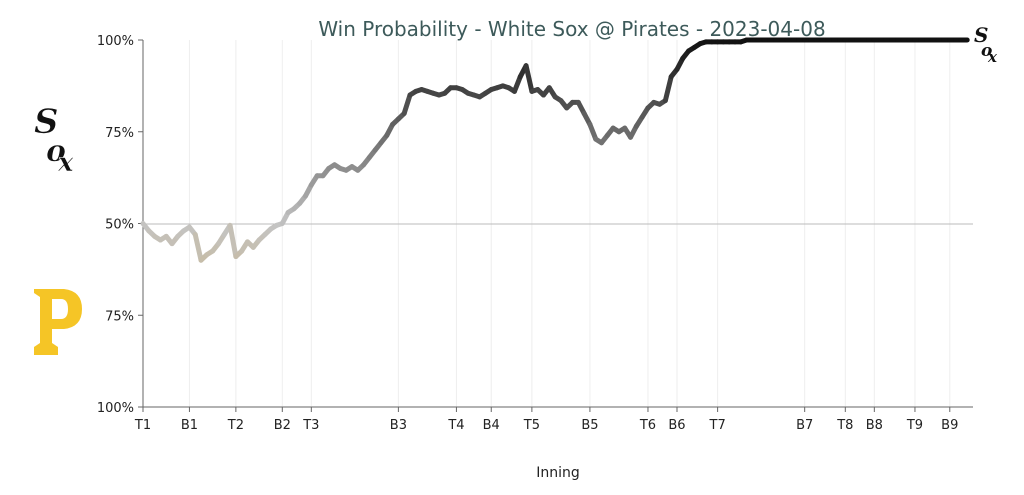 The width and height of the screenshot is (1024, 495). Describe the element at coordinates (310, 425) in the screenshot. I see `x-tick-label: T3` at that location.